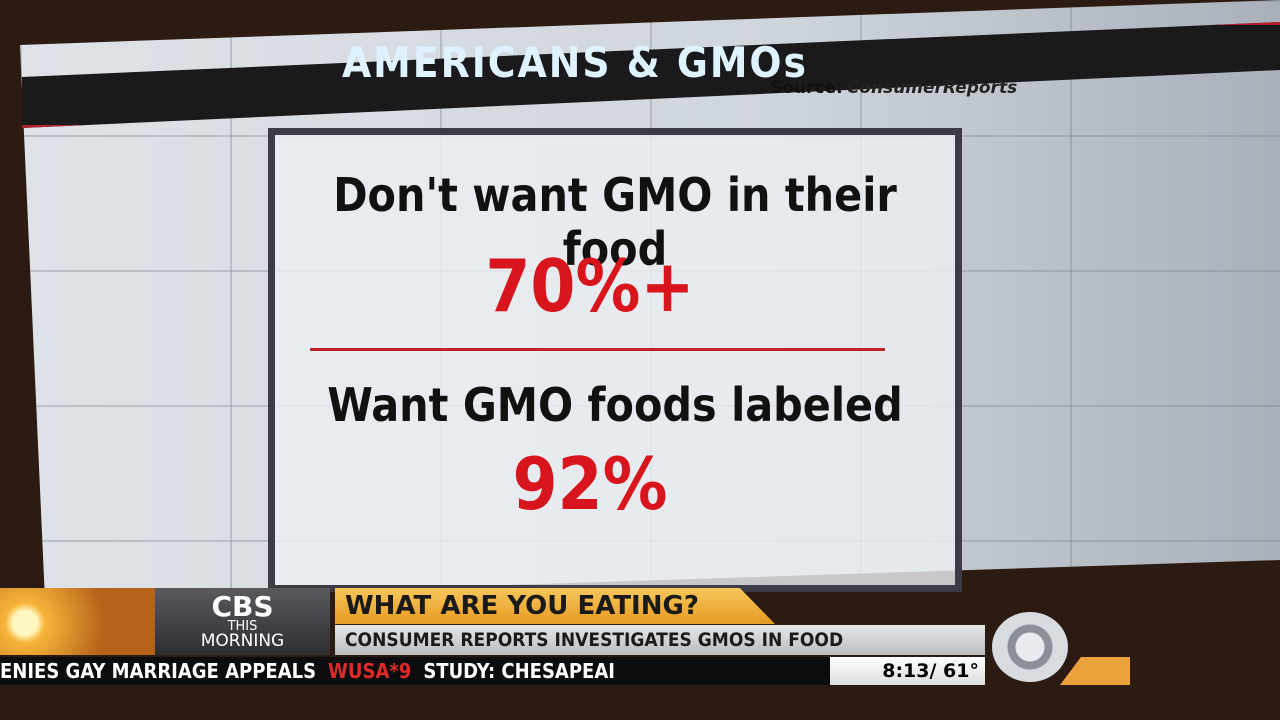 This screenshot has width=1280, height=720. Describe the element at coordinates (575, 62) in the screenshot. I see `title: AMERICANS & GMOs` at that location.